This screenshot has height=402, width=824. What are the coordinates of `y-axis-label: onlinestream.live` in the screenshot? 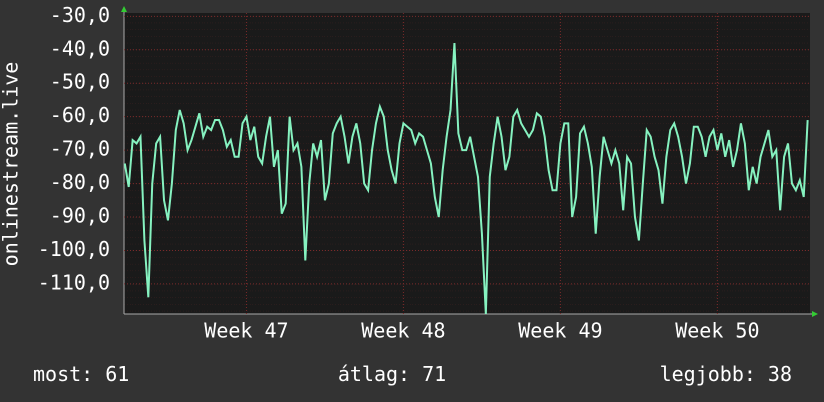 It's located at (11, 164).